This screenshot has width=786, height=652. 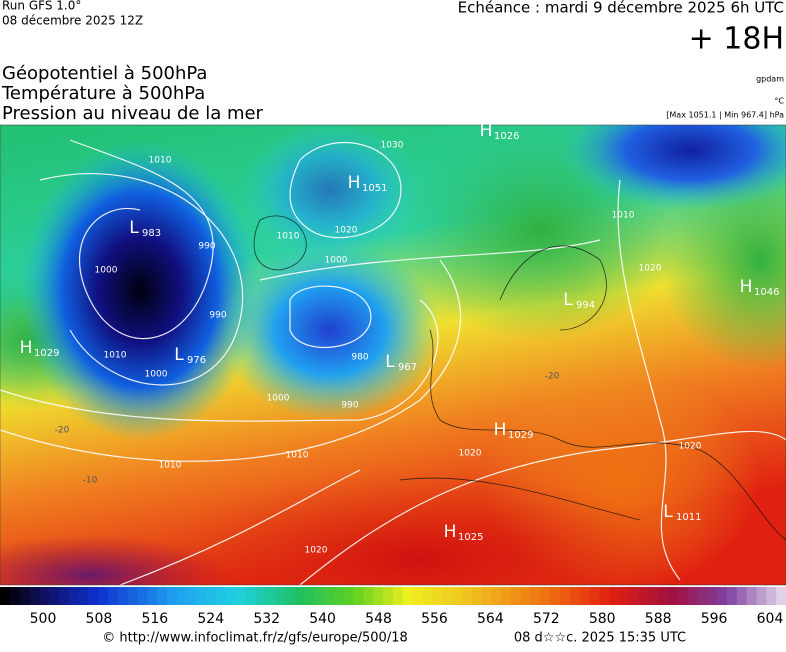 What do you see at coordinates (770, 79) in the screenshot?
I see `unit-label: gpdam` at bounding box center [770, 79].